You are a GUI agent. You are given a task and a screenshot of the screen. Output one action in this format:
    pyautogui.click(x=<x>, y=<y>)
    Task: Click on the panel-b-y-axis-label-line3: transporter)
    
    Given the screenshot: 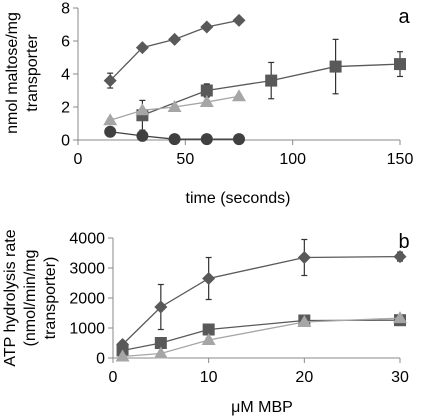 What is the action you would take?
    pyautogui.click(x=50, y=298)
    